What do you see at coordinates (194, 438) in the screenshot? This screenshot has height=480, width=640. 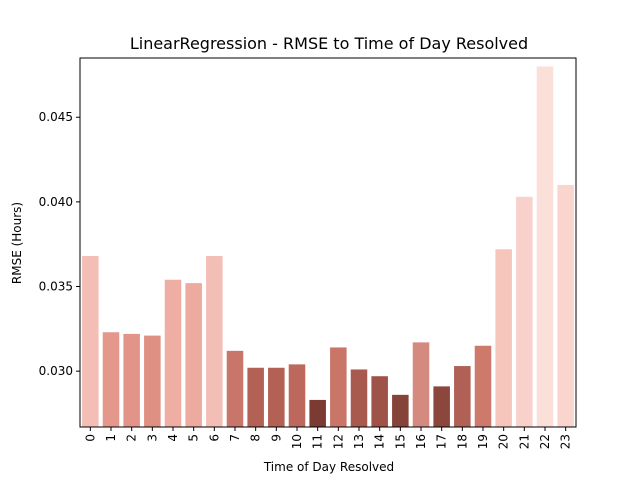 I see `x-tick-label: 5` at bounding box center [194, 438].